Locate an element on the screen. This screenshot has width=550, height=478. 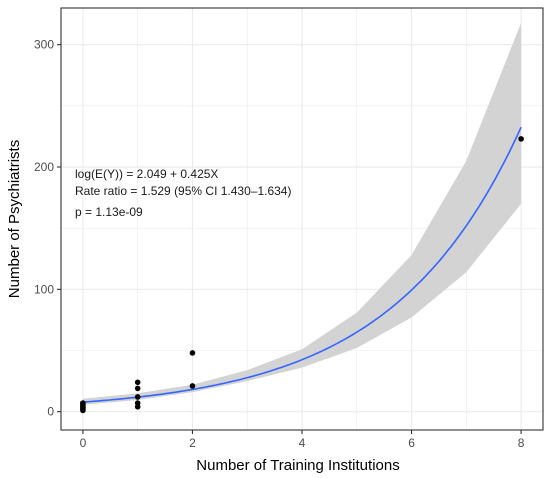
y-tick-label: 300 is located at coordinates (44, 45).